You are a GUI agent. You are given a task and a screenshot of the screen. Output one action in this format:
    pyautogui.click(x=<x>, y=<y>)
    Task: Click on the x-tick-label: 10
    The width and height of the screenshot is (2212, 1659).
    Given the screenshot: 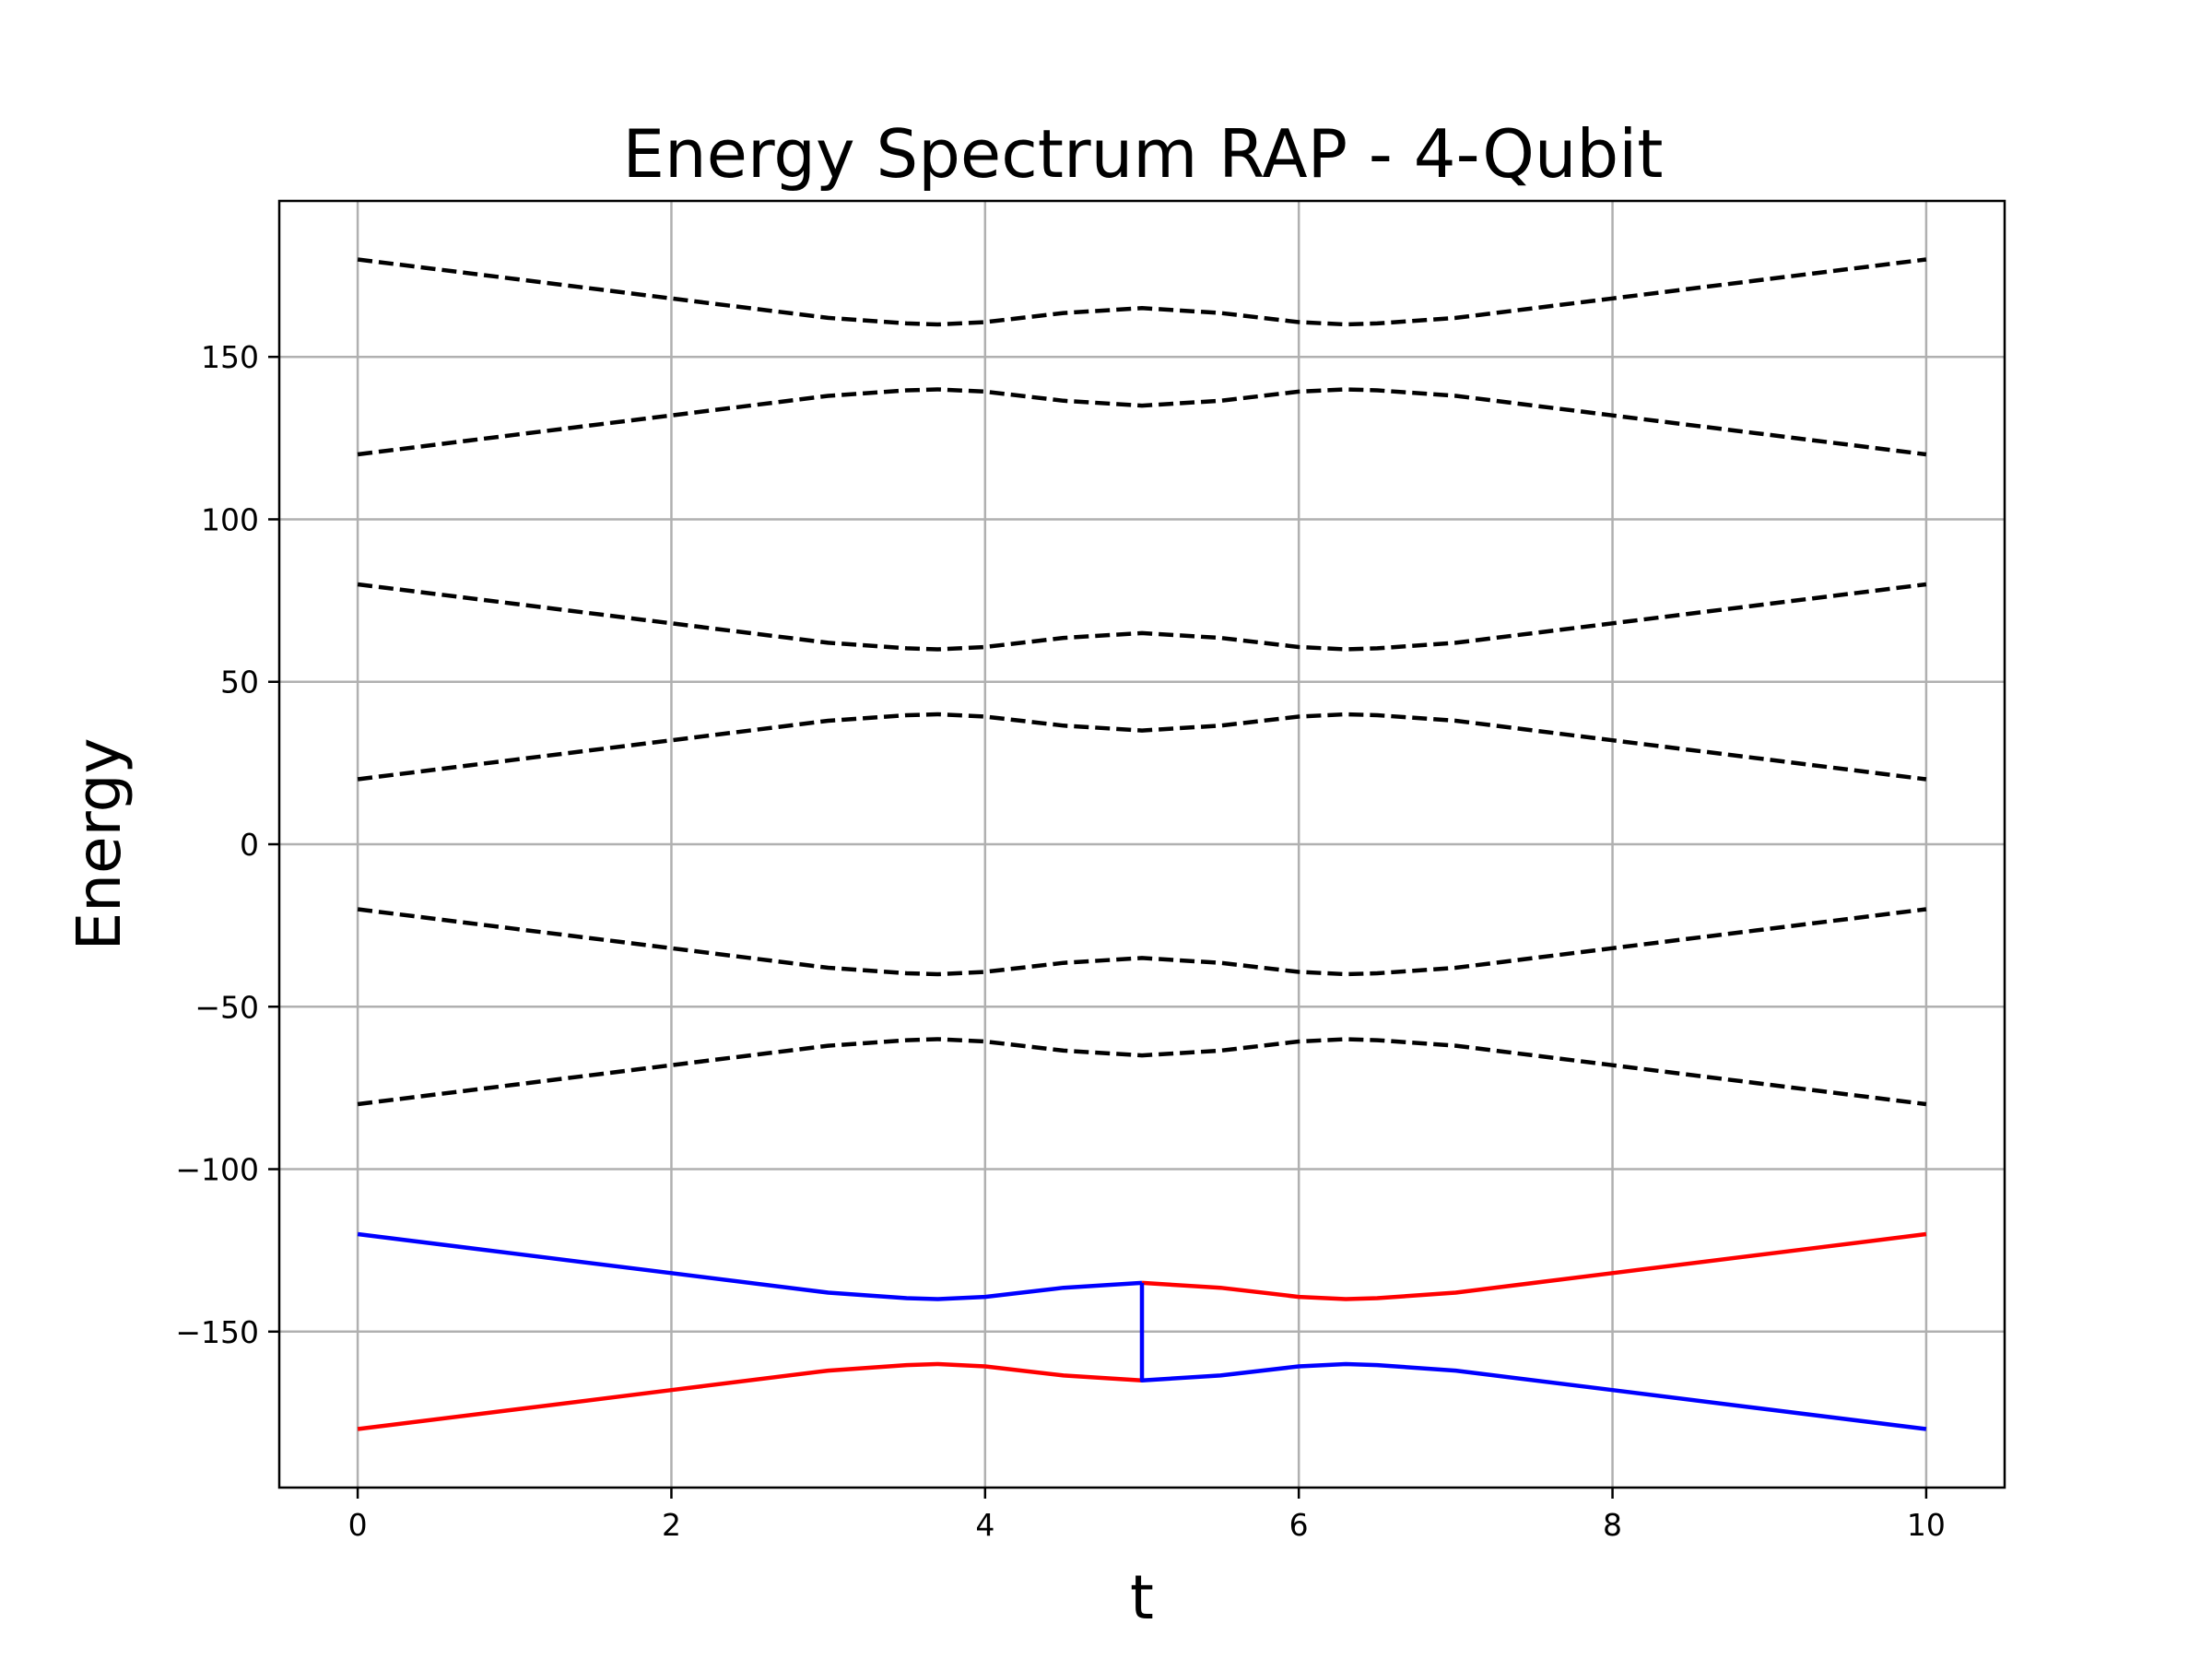 What is the action you would take?
    pyautogui.click(x=1926, y=1525)
    